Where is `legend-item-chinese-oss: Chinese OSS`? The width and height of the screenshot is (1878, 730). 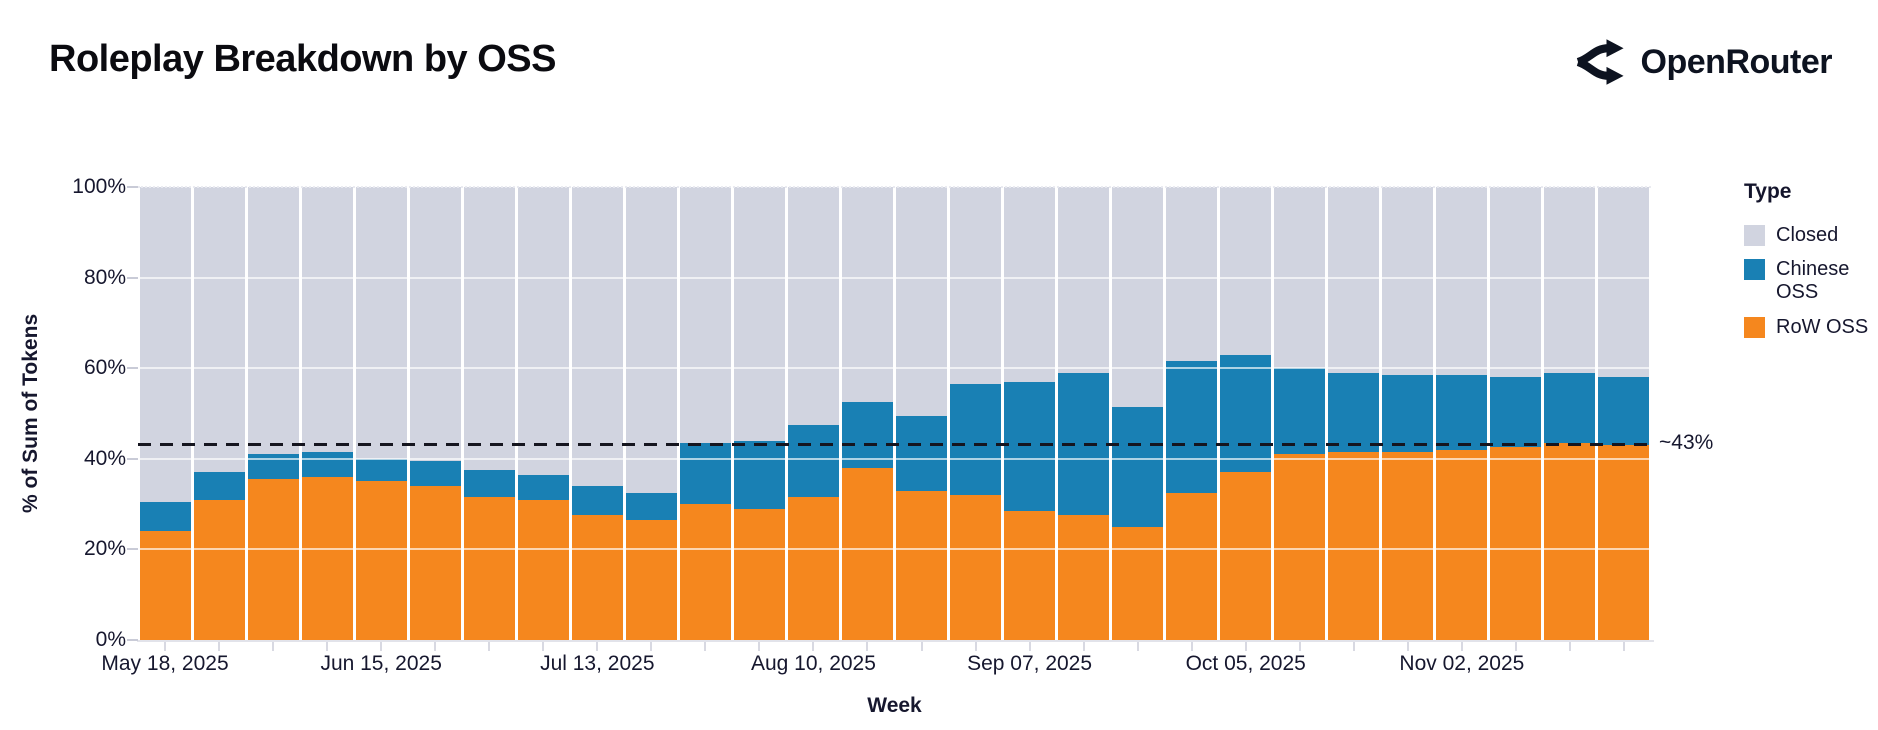 legend-item-chinese-oss: Chinese OSS is located at coordinates (1809, 281).